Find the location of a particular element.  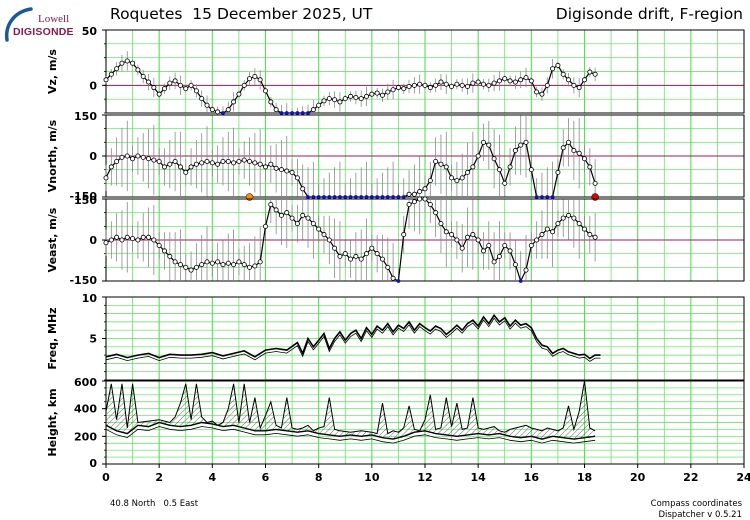

height-upper-trace is located at coordinates (350, 407).